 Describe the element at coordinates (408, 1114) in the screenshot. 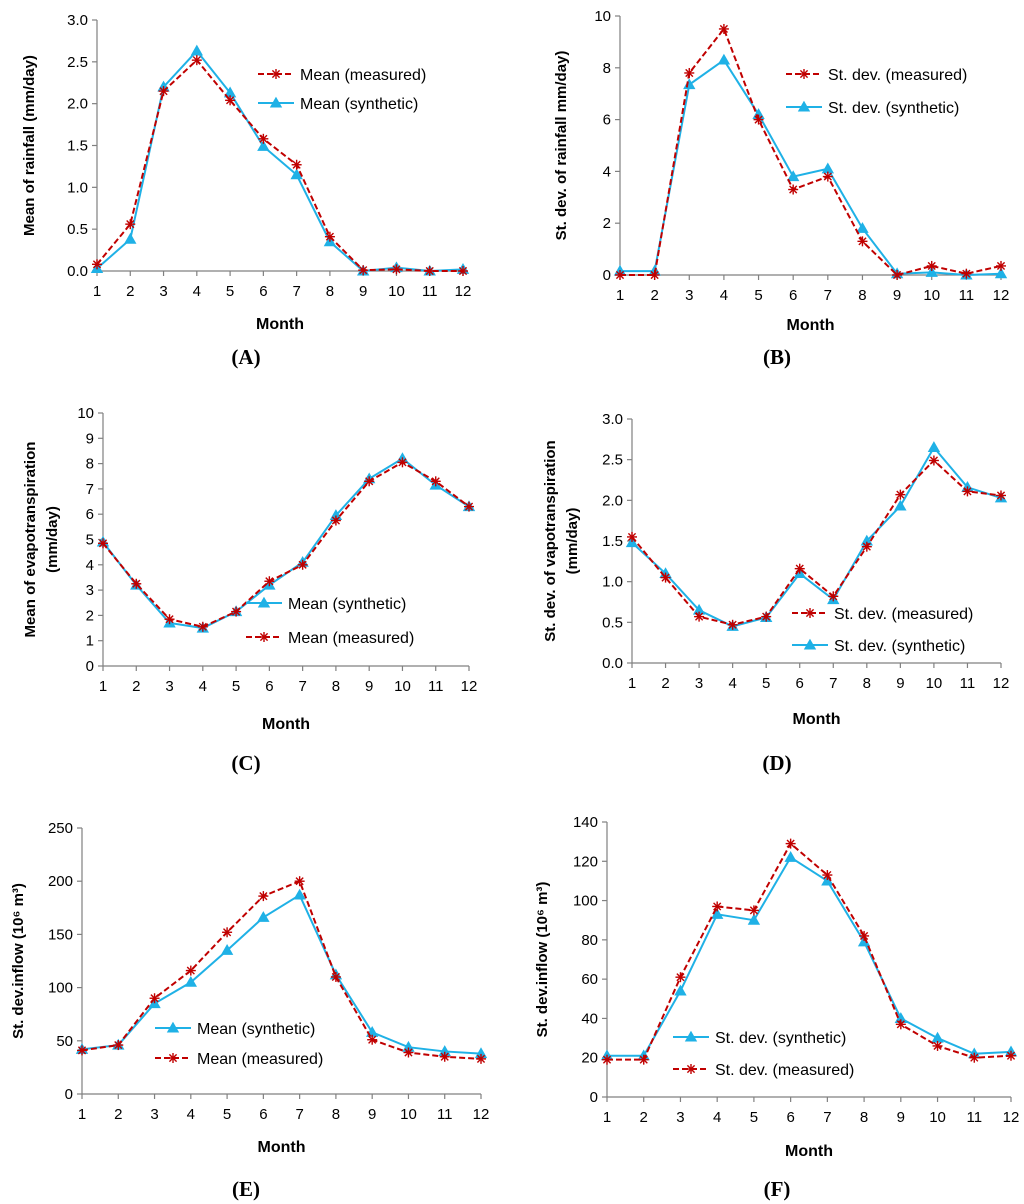

I see `x-tick-label: 10` at that location.